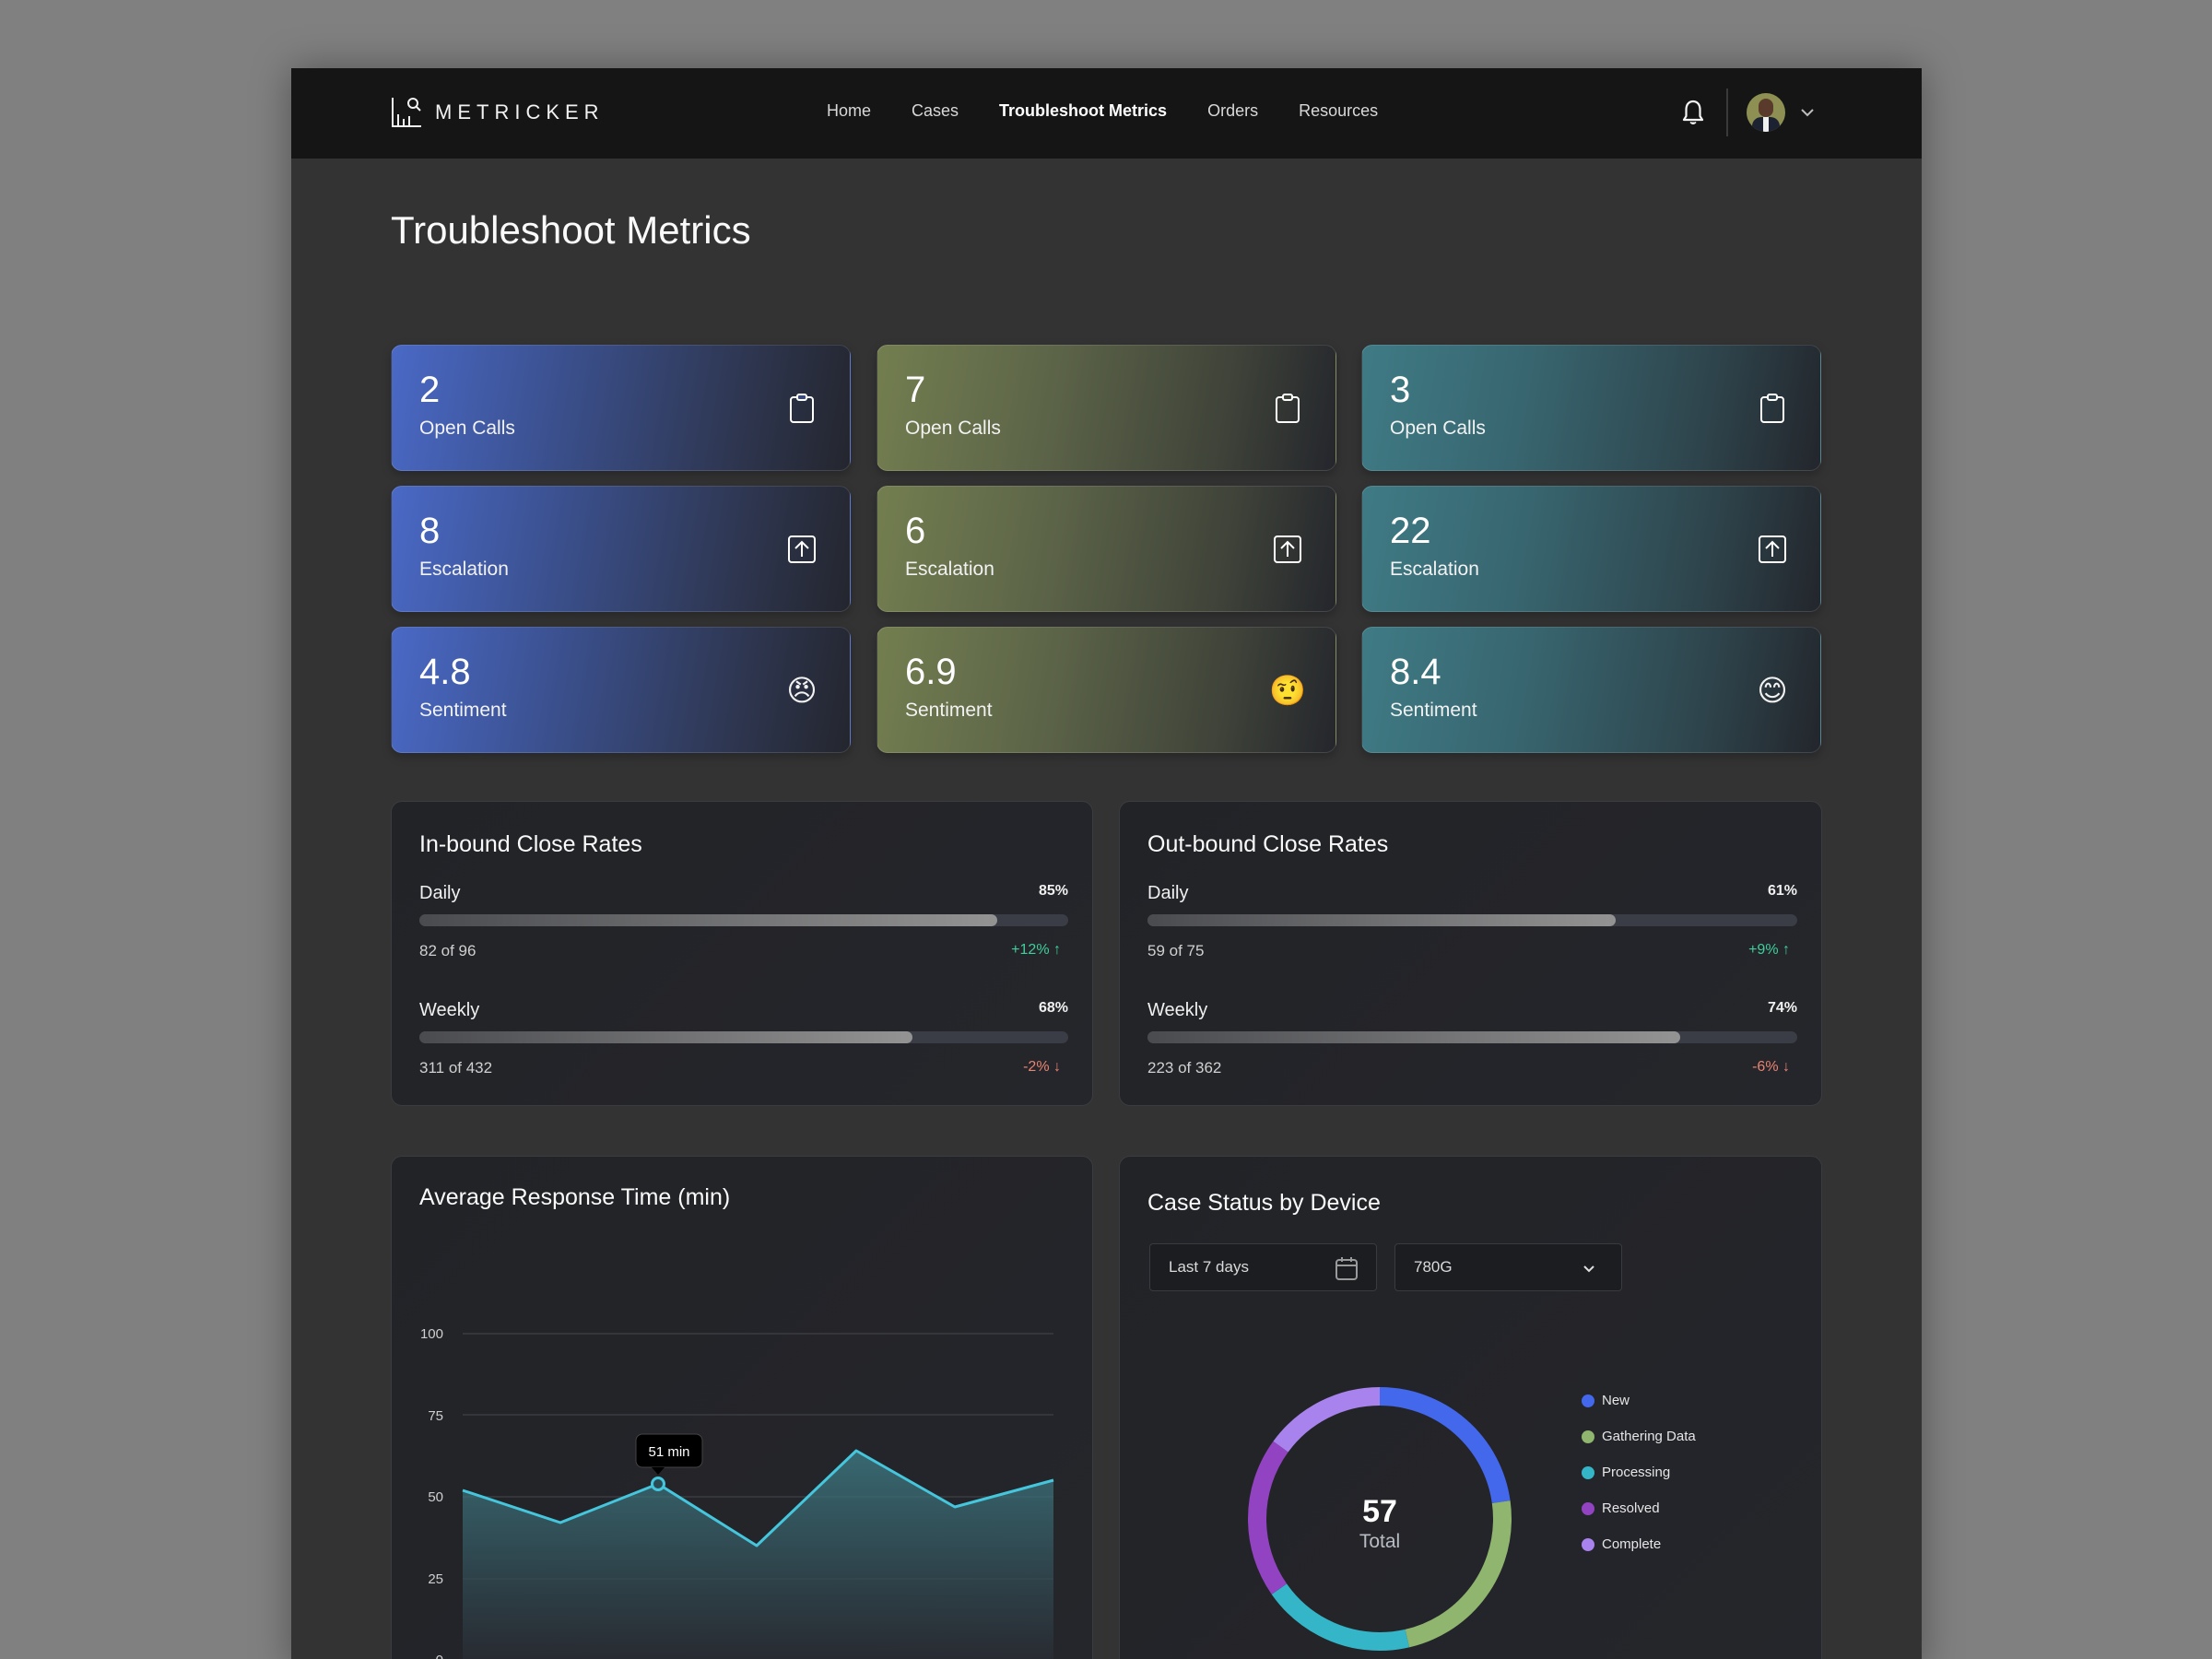  I want to click on rate-percent: 74%, so click(1782, 1008).